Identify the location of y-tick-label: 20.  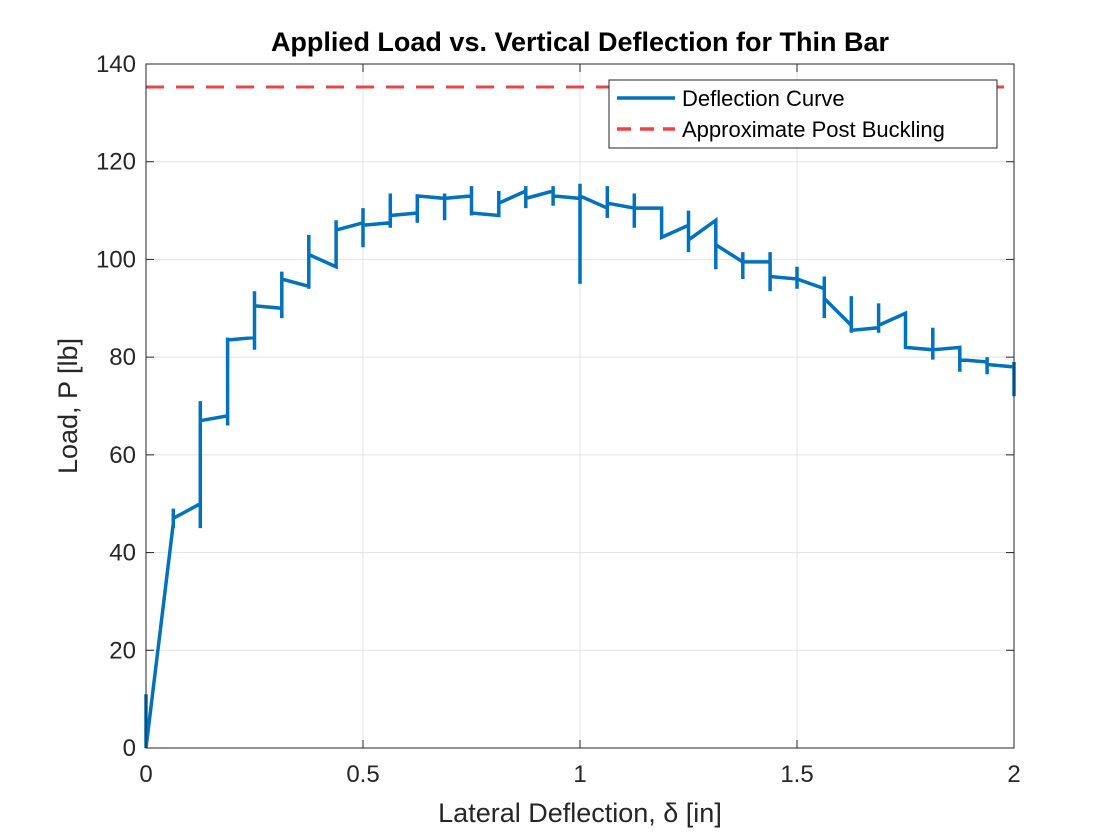
(122, 650).